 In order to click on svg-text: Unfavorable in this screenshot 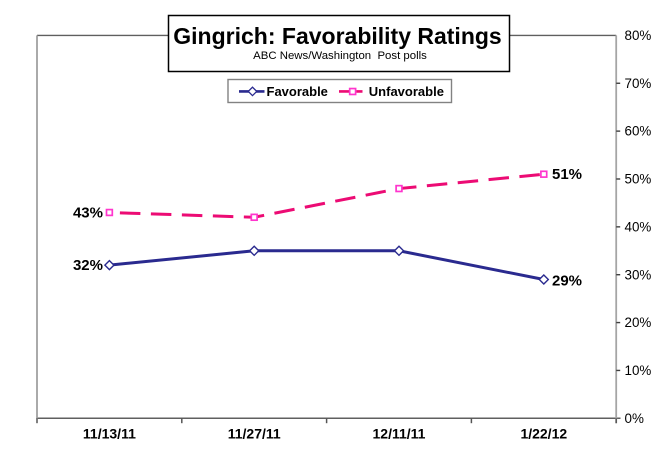, I will do `click(406, 91)`.